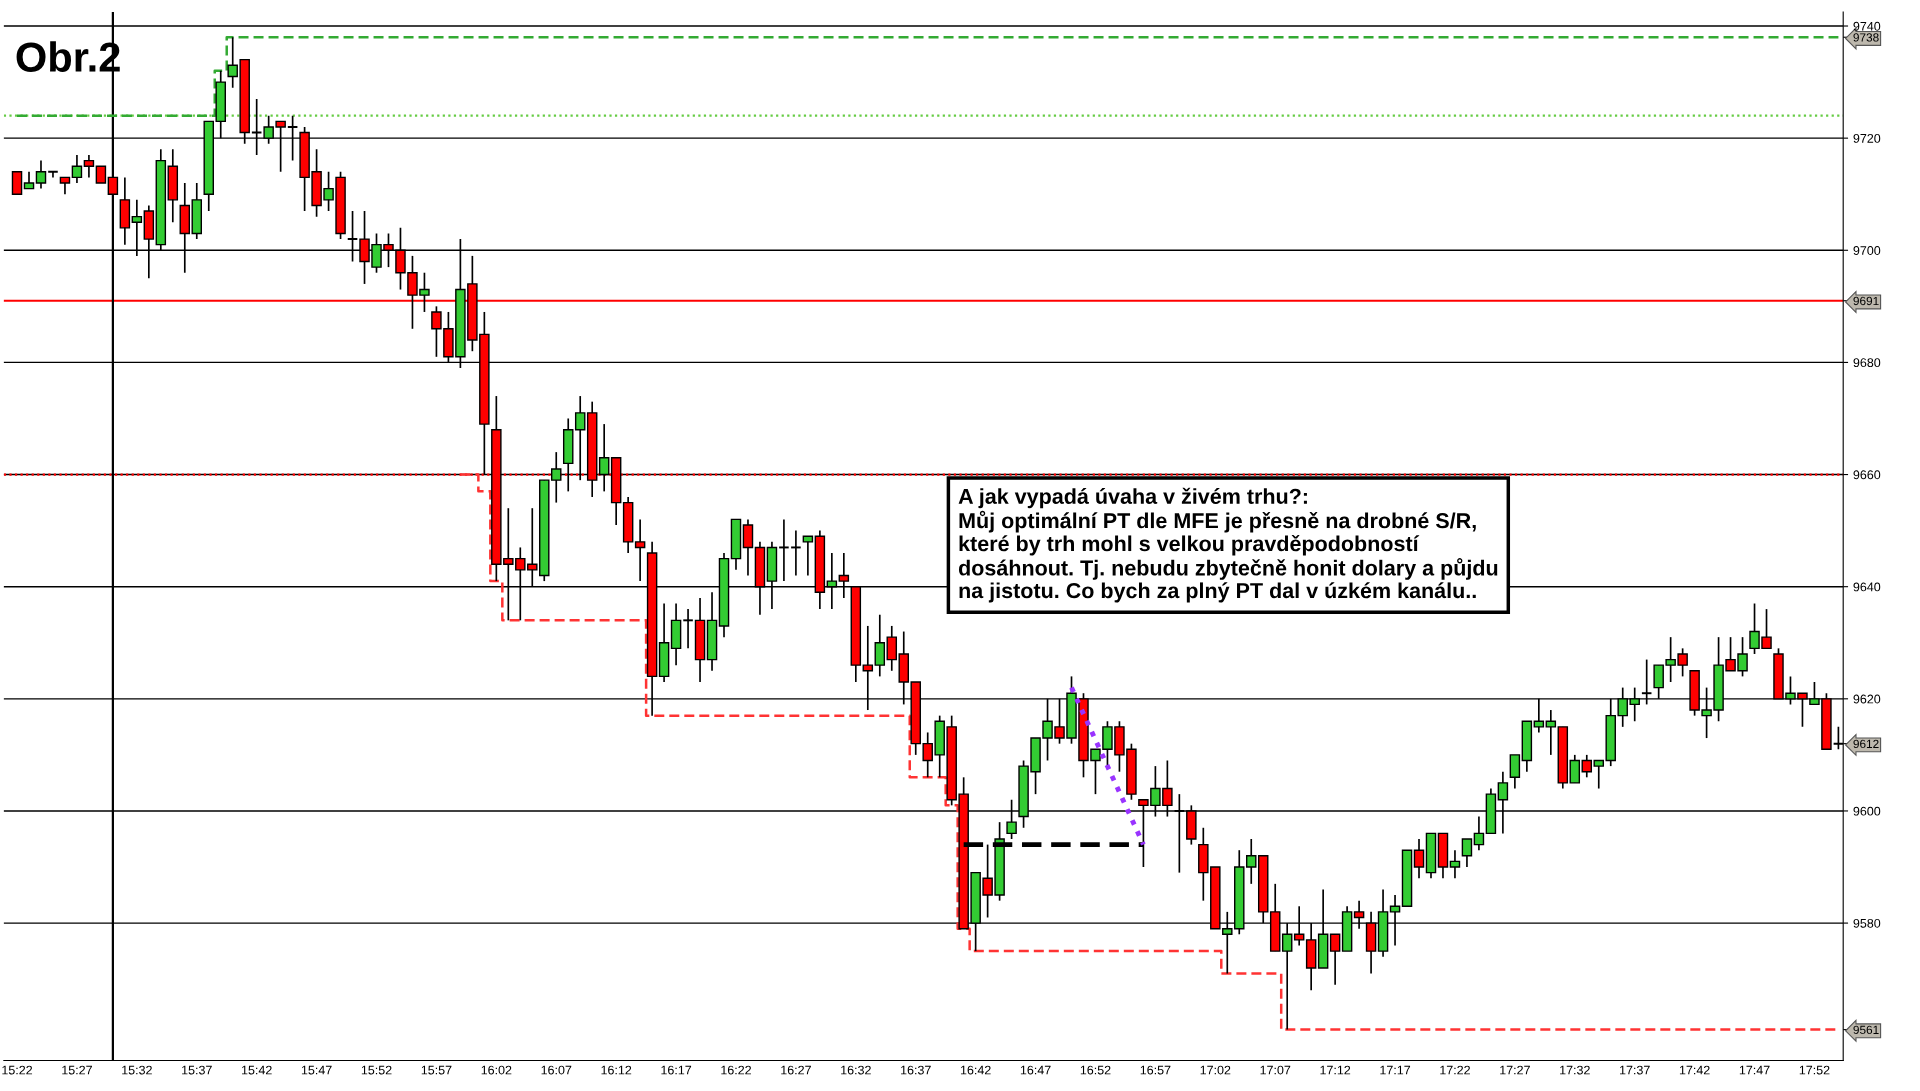 This screenshot has width=1920, height=1091. I want to click on x-tick-label: 15:27, so click(77, 1070).